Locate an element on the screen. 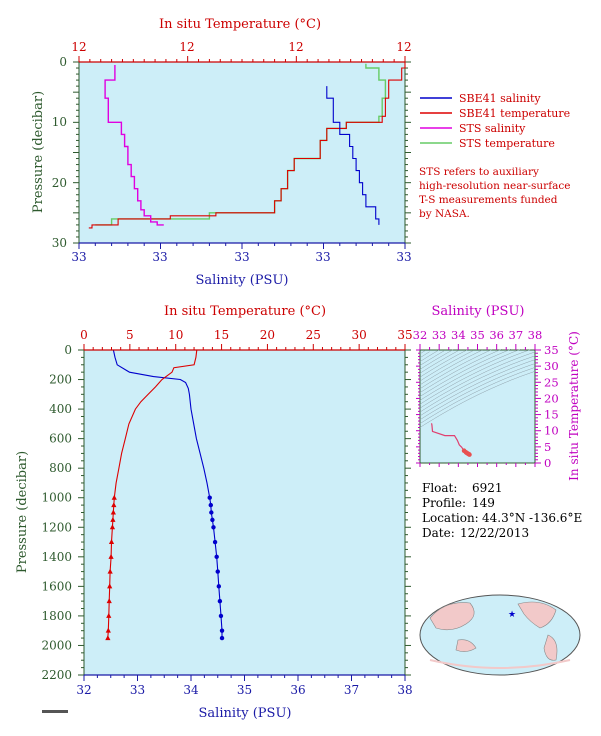 The image size is (601, 736). ts-sal-tick-labels: 32 33 34 35 36 37 38 is located at coordinates (478, 335).